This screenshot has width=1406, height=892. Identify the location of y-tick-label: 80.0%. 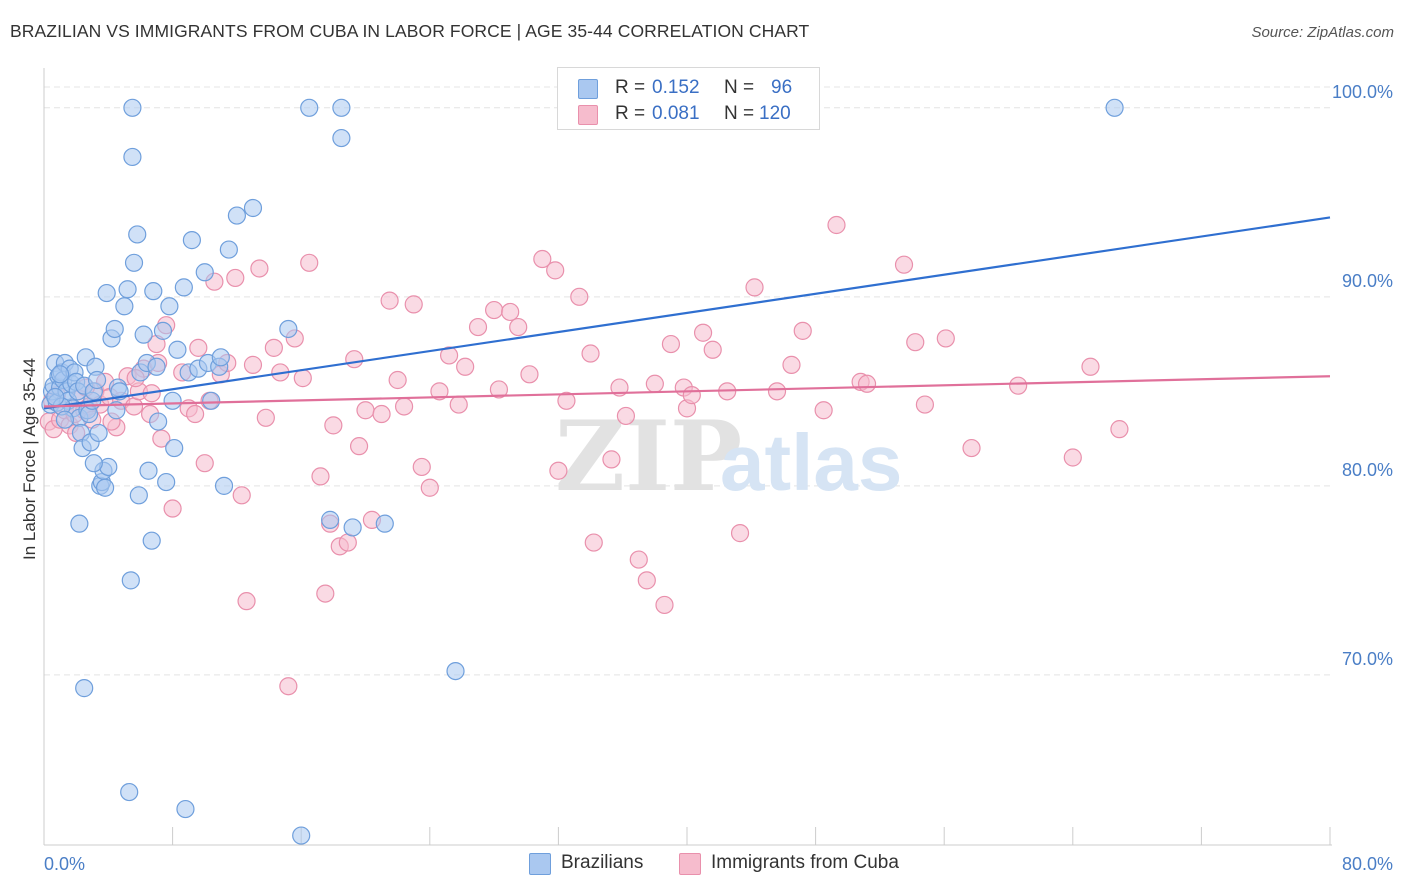
(1367, 470).